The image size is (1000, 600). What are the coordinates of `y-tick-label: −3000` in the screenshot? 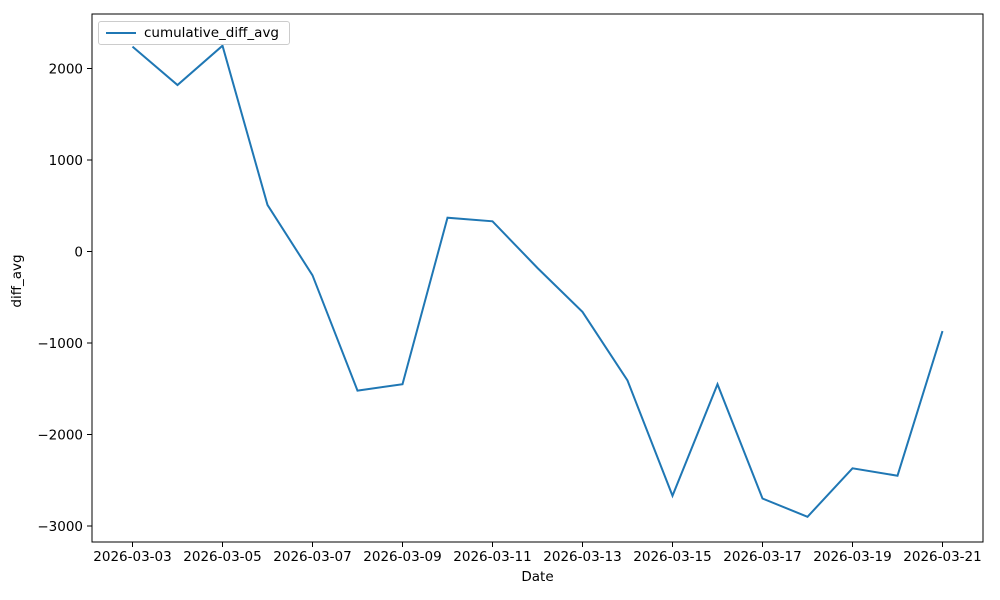 It's located at (60, 527).